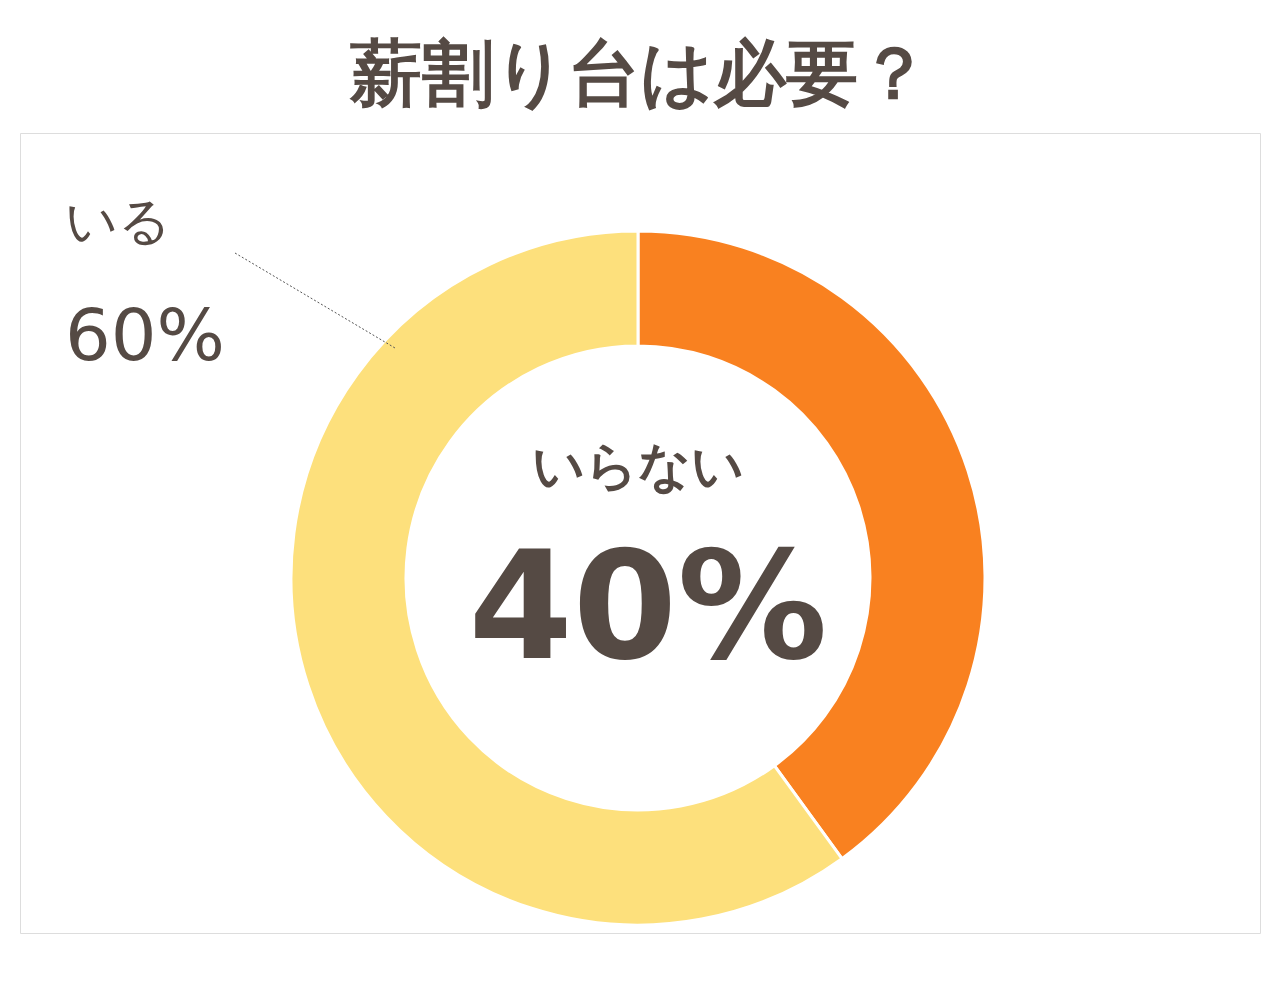  What do you see at coordinates (639, 73) in the screenshot?
I see `chart-title: 薪割り台は必要？` at bounding box center [639, 73].